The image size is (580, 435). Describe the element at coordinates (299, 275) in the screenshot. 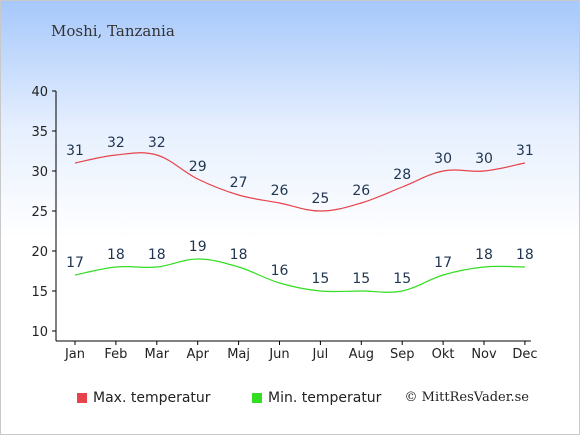

I see `series-line-min` at that location.